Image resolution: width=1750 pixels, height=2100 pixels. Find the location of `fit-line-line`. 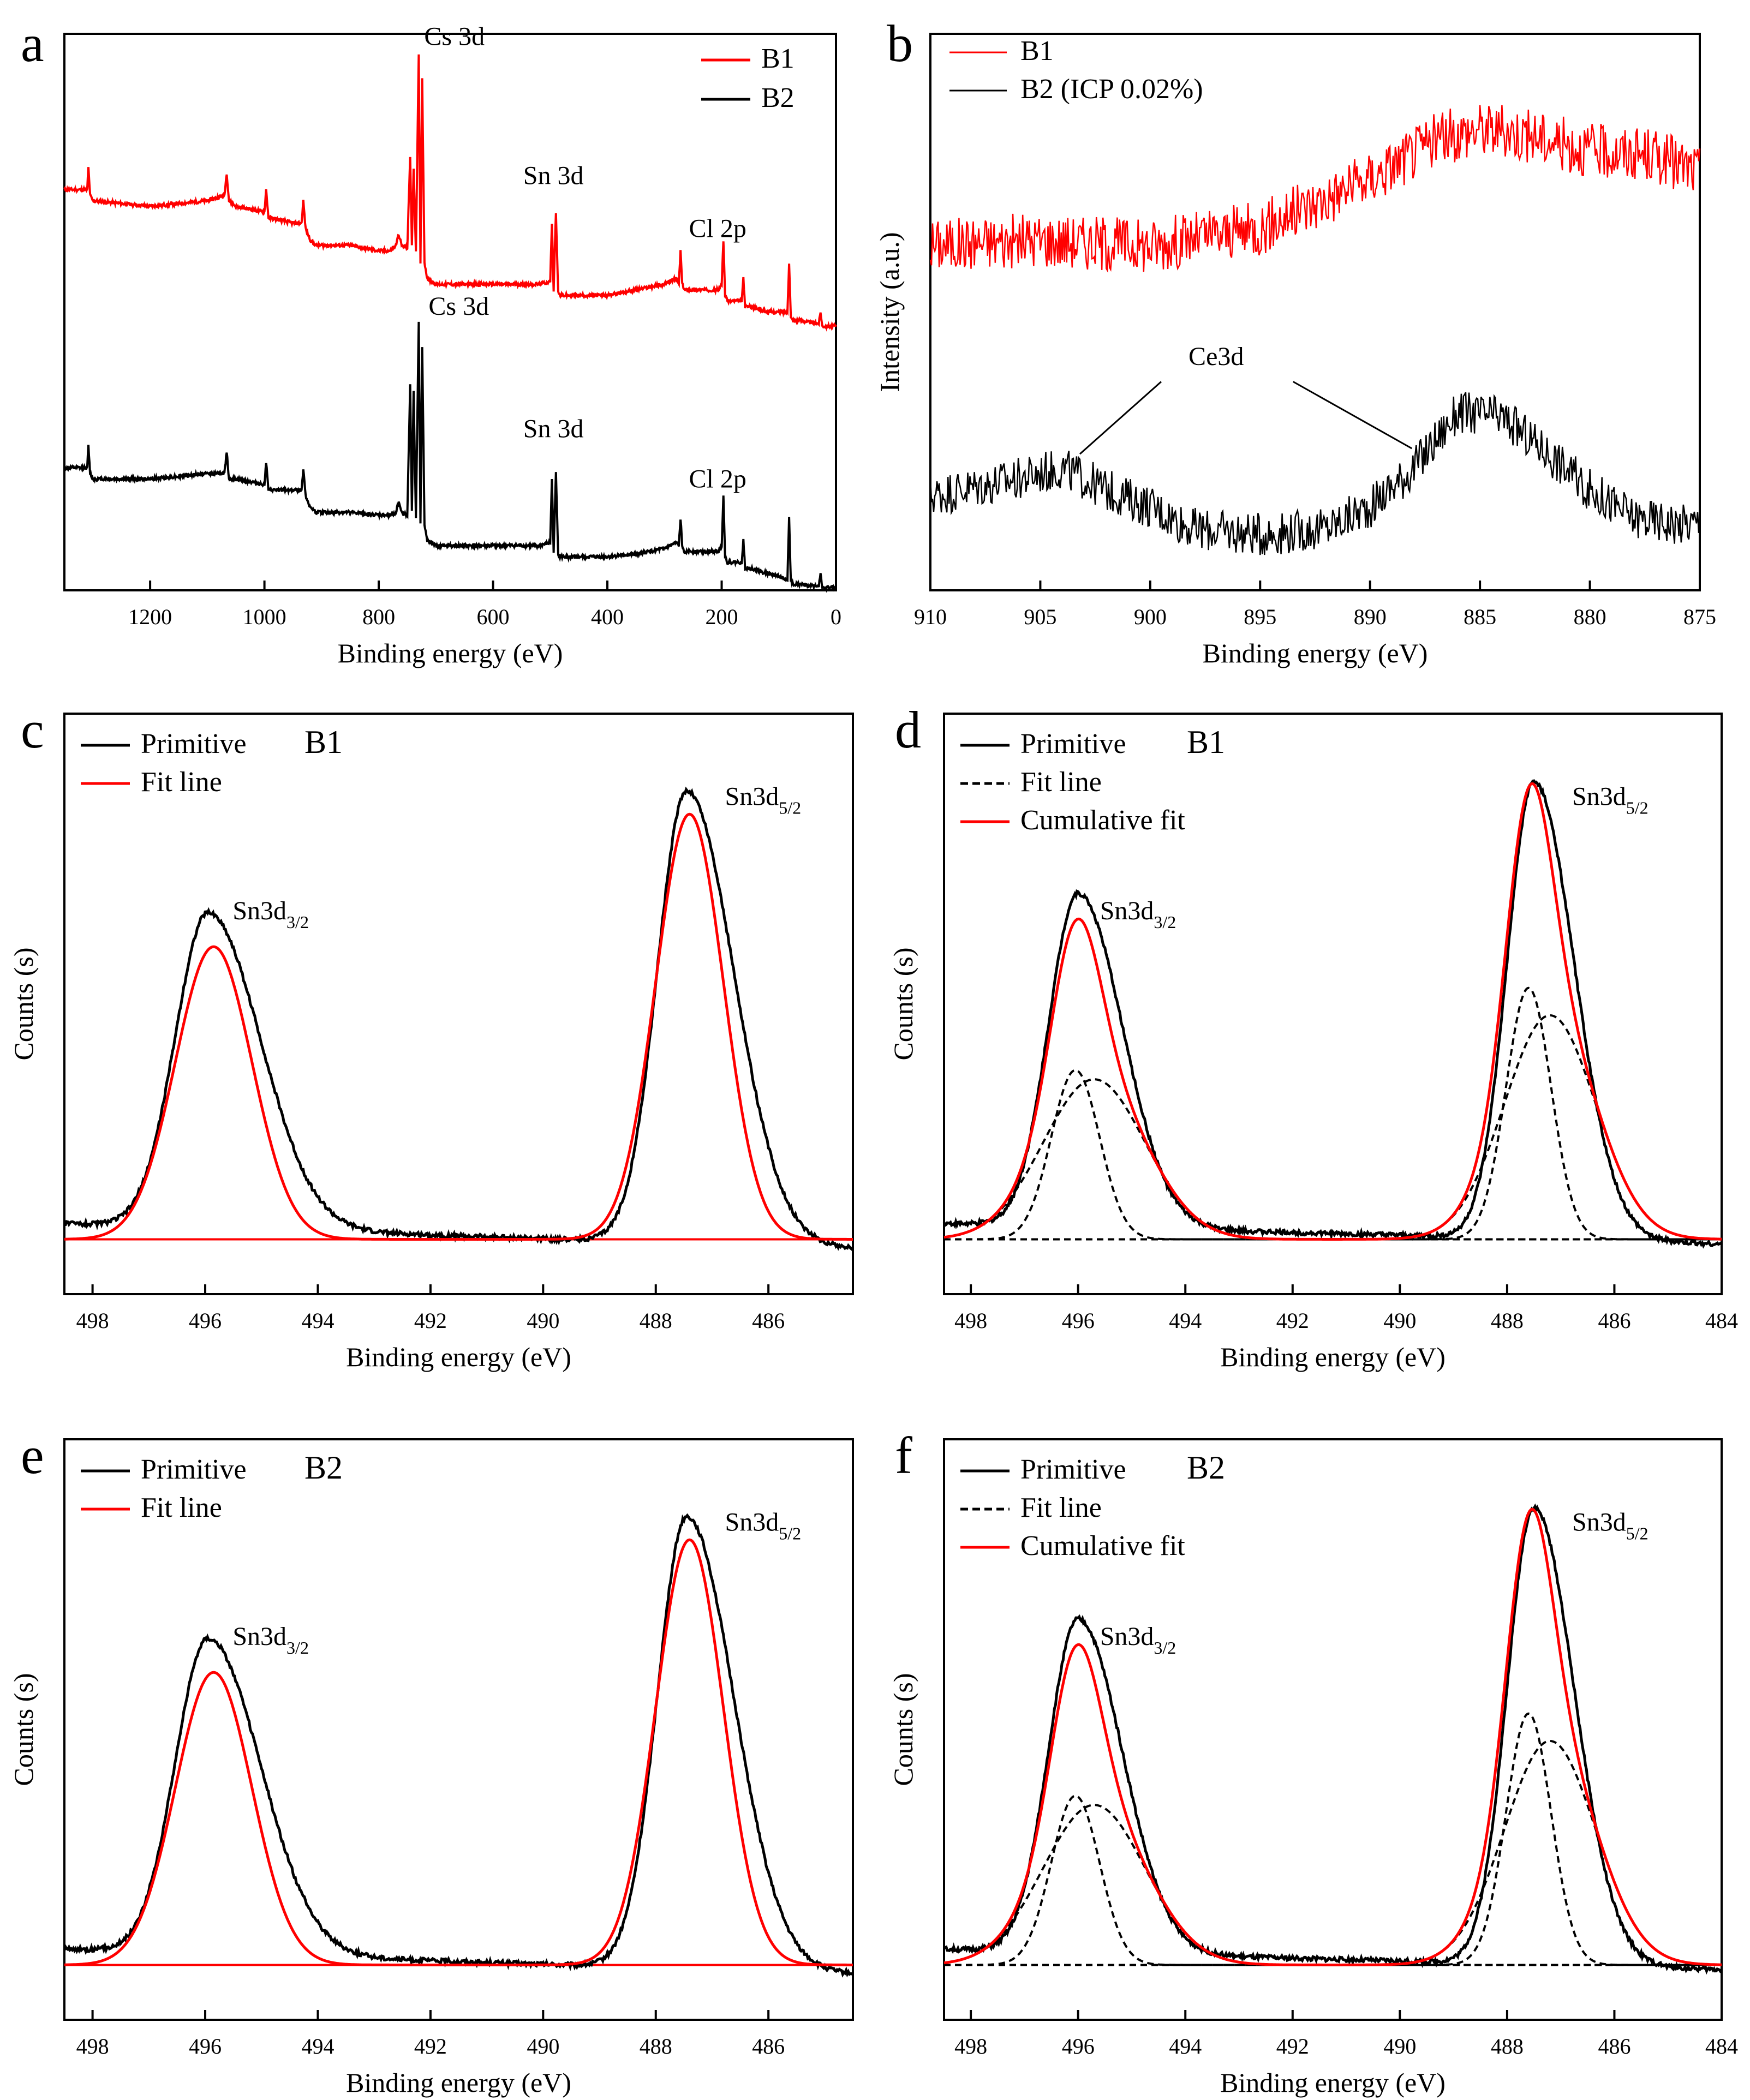

fit-line-line is located at coordinates (458, 1752).